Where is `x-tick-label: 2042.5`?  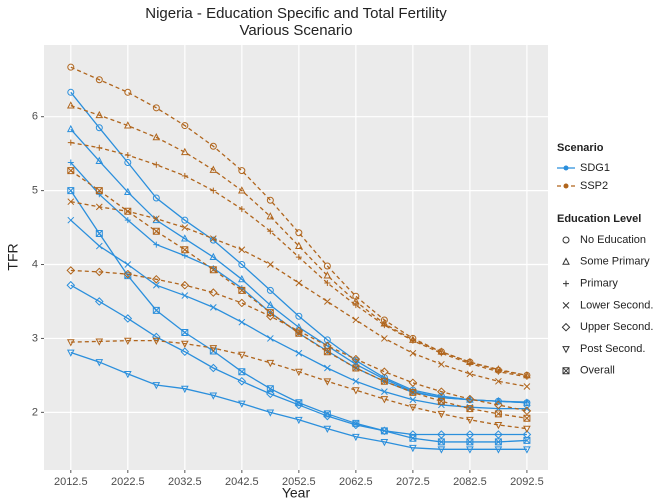
x-tick-label: 2042.5 is located at coordinates (242, 482).